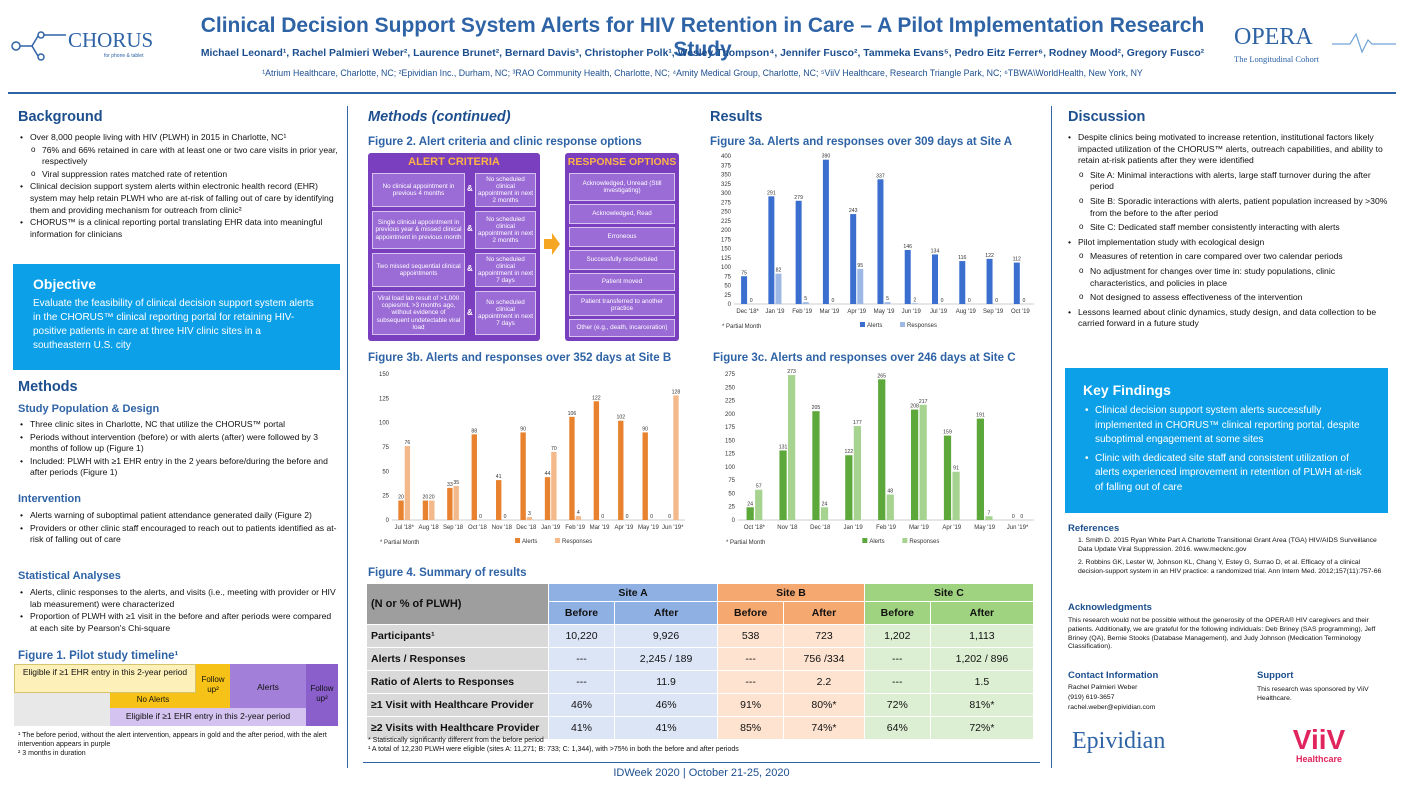 The image size is (1404, 787). Describe the element at coordinates (726, 185) in the screenshot. I see `y-tick-label: 325` at that location.